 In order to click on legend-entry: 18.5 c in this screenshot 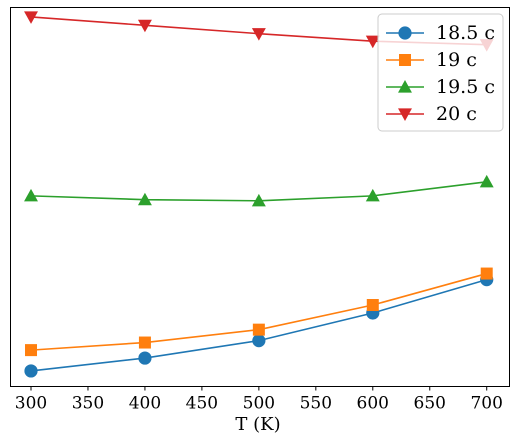, I will do `click(440, 33)`.